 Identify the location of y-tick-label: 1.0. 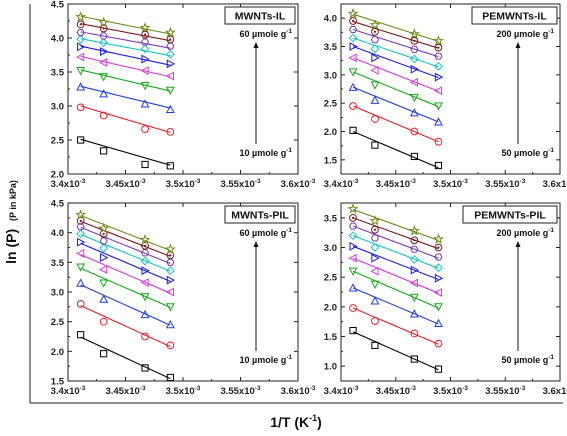
(330, 367).